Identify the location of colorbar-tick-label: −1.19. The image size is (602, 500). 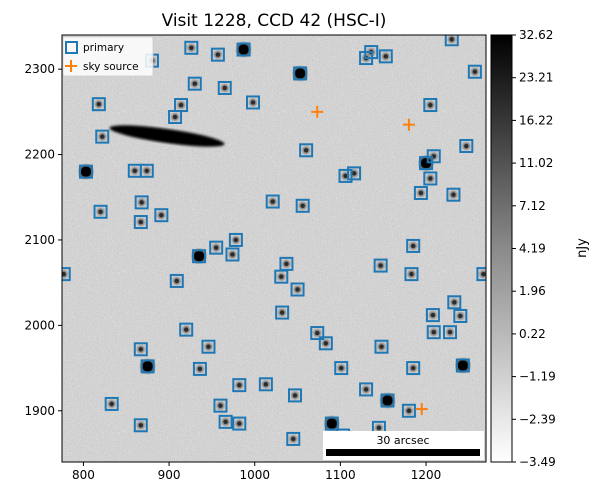
(537, 377).